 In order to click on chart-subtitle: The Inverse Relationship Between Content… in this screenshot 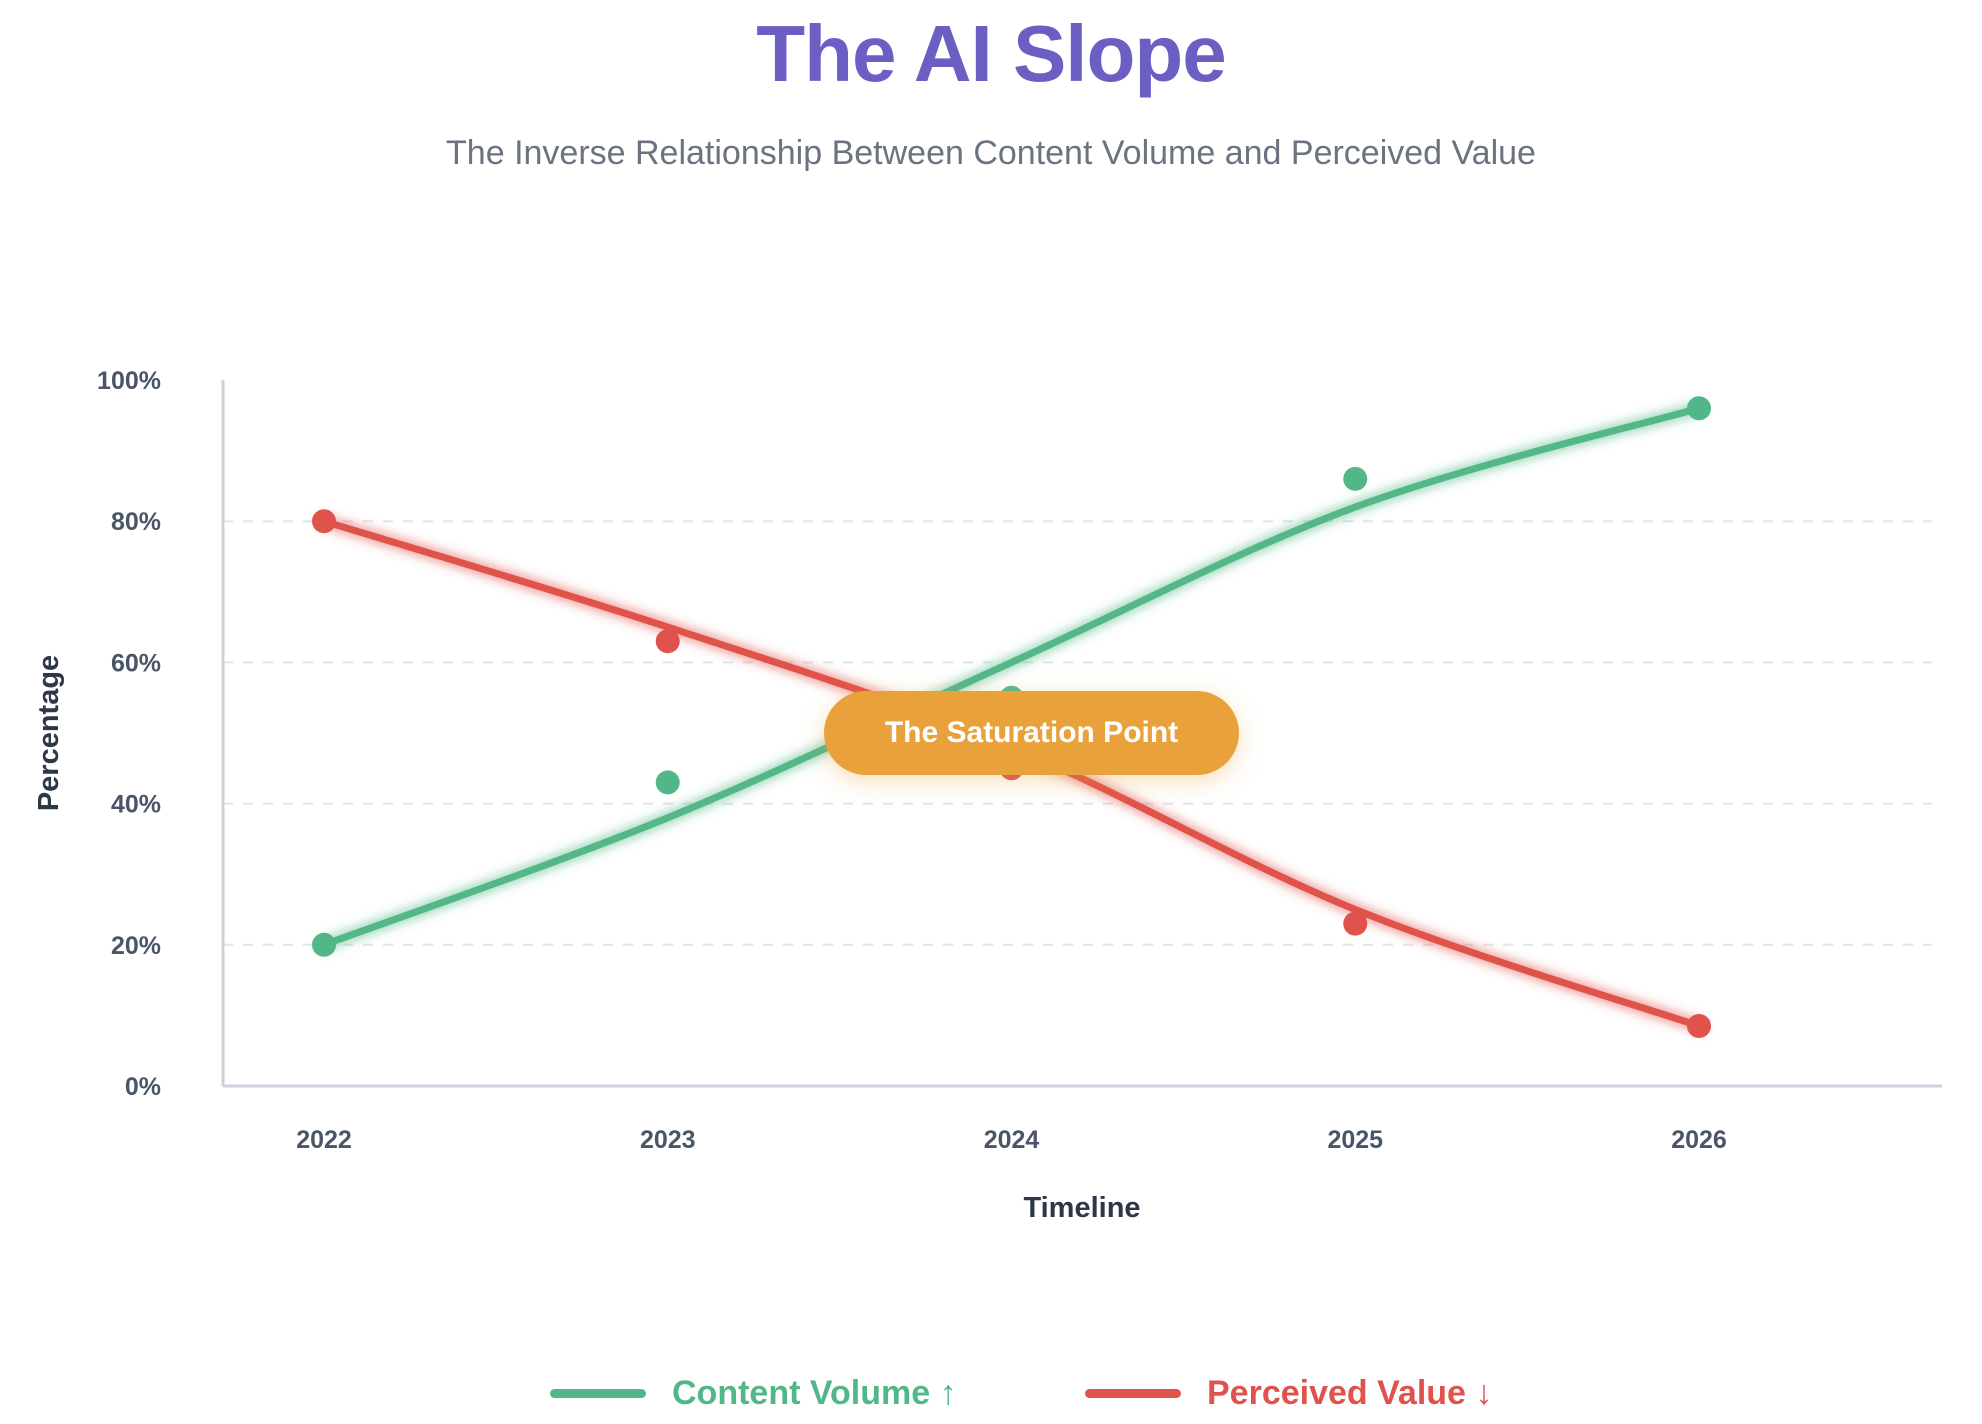, I will do `click(991, 153)`.